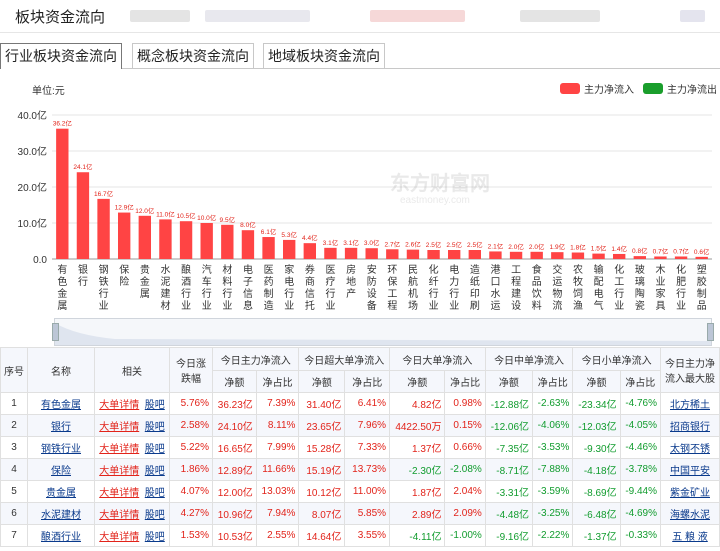  Describe the element at coordinates (600, 537) in the screenshot. I see `row-small-amount-text: -1.37亿` at that location.